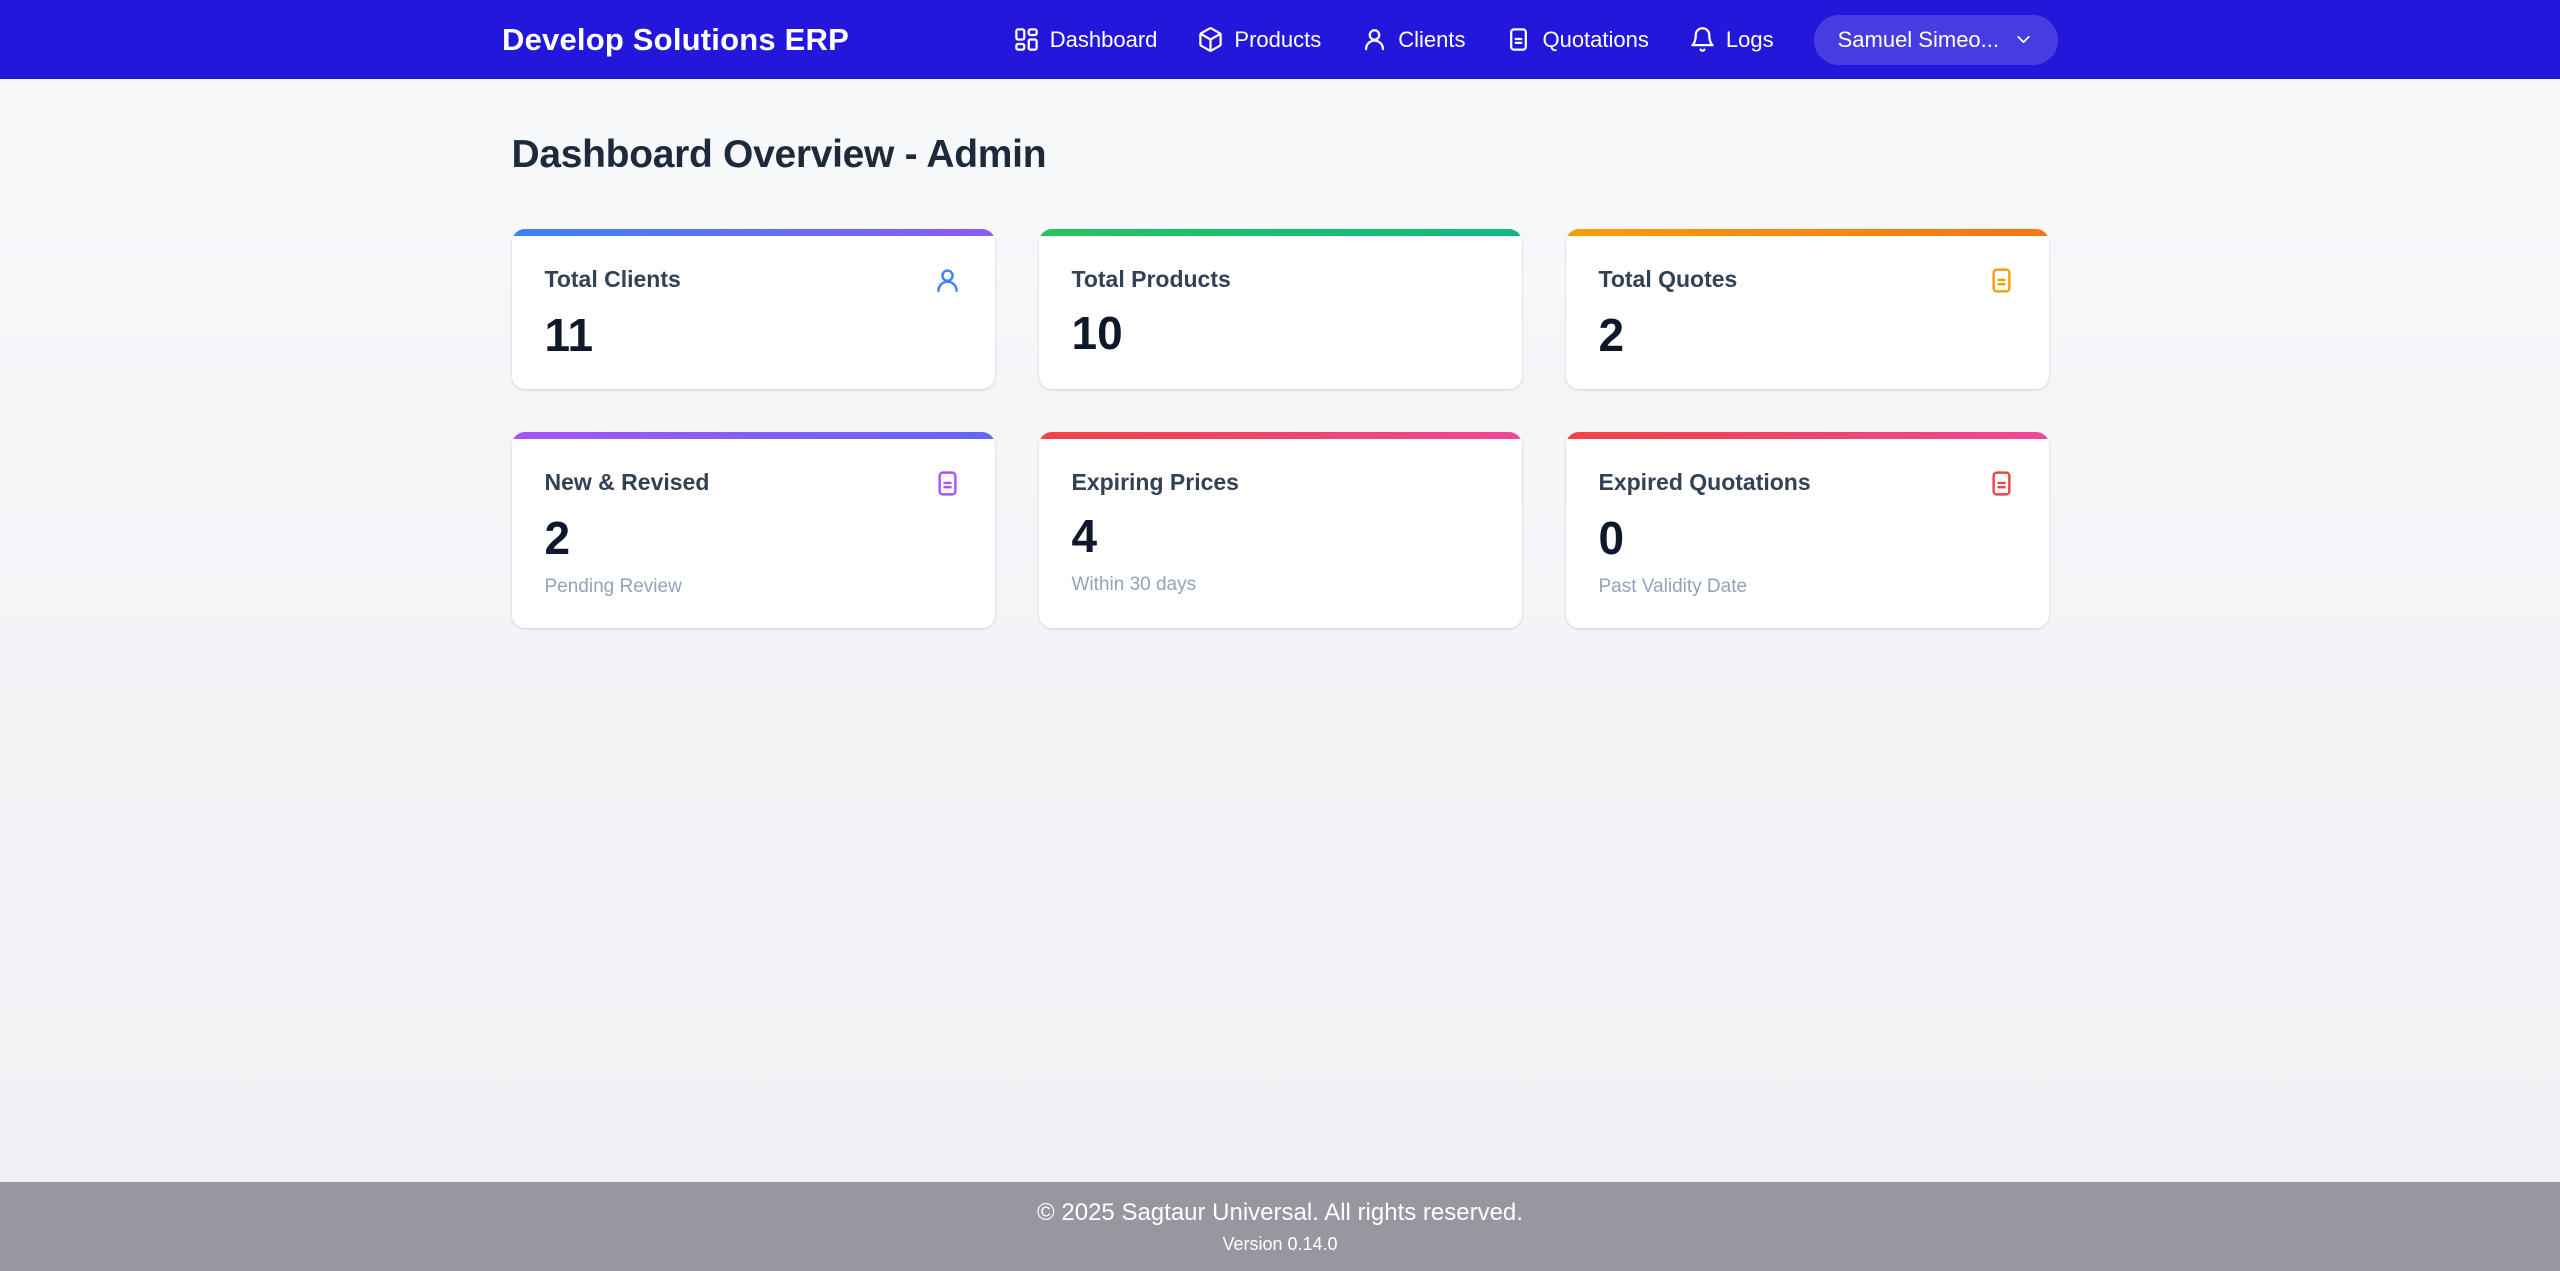  What do you see at coordinates (1097, 333) in the screenshot?
I see `card-value: 10` at bounding box center [1097, 333].